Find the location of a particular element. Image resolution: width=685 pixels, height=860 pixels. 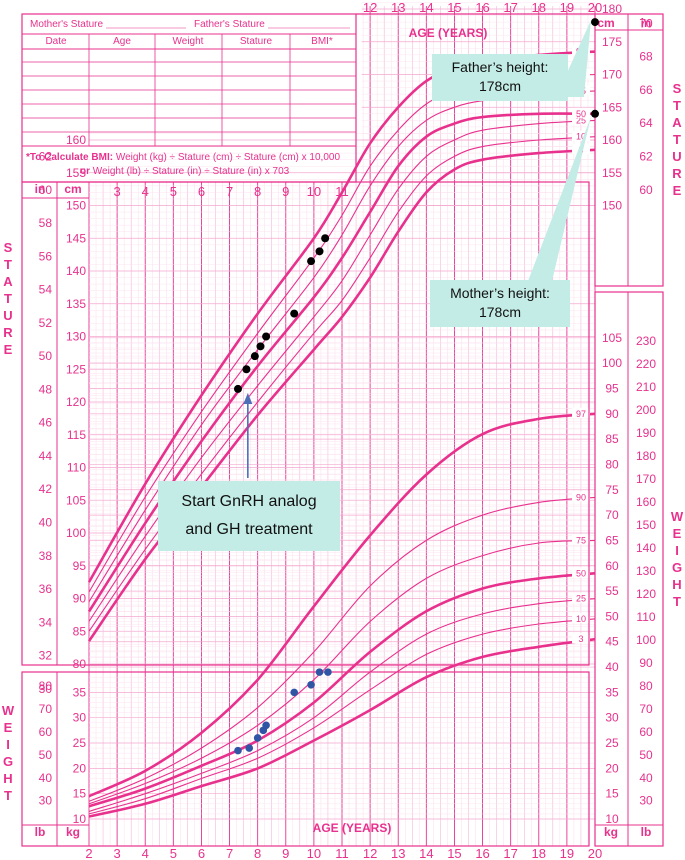

weight-title-right-letter: G is located at coordinates (677, 567).